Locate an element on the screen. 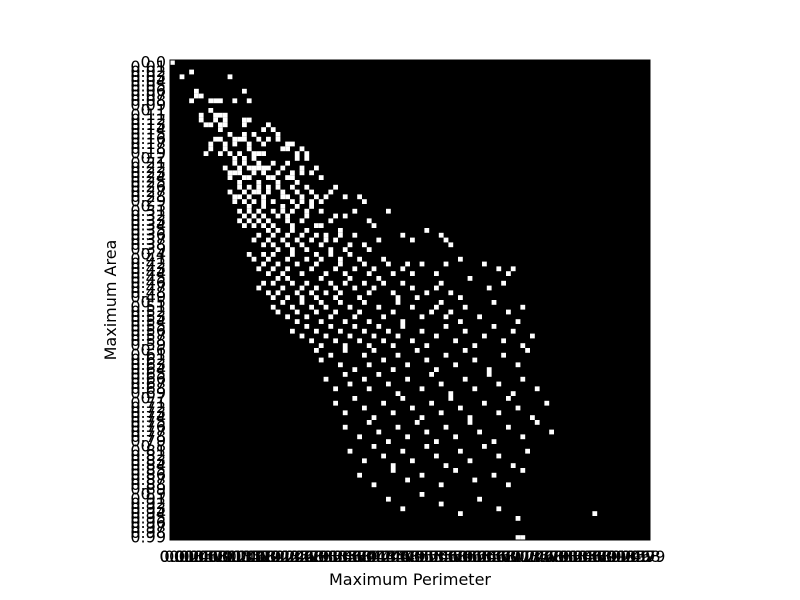 Image resolution: width=800 pixels, height=600 pixels. x-tick-label: 0.58 is located at coordinates (451, 556).